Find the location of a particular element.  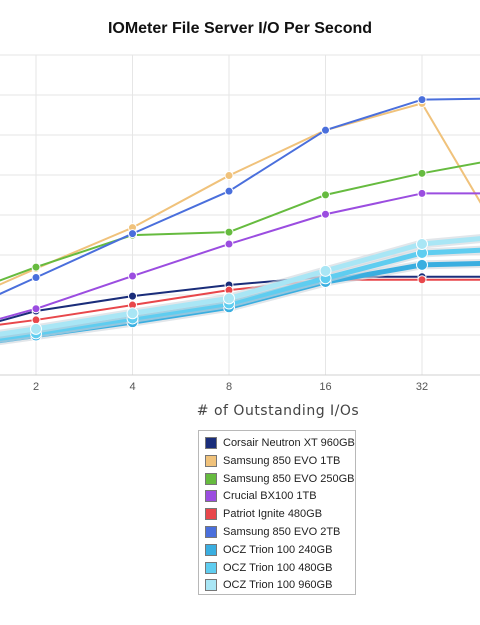

legend-item: Crucial BX100 1TB is located at coordinates (280, 496).